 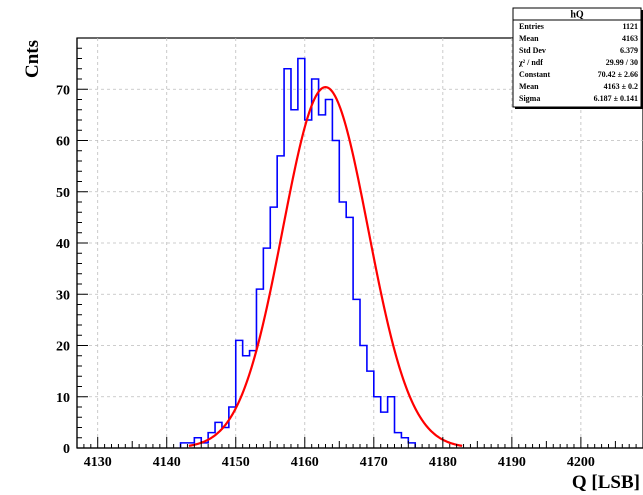 What do you see at coordinates (581, 462) in the screenshot?
I see `x-tick-label: 4200` at bounding box center [581, 462].